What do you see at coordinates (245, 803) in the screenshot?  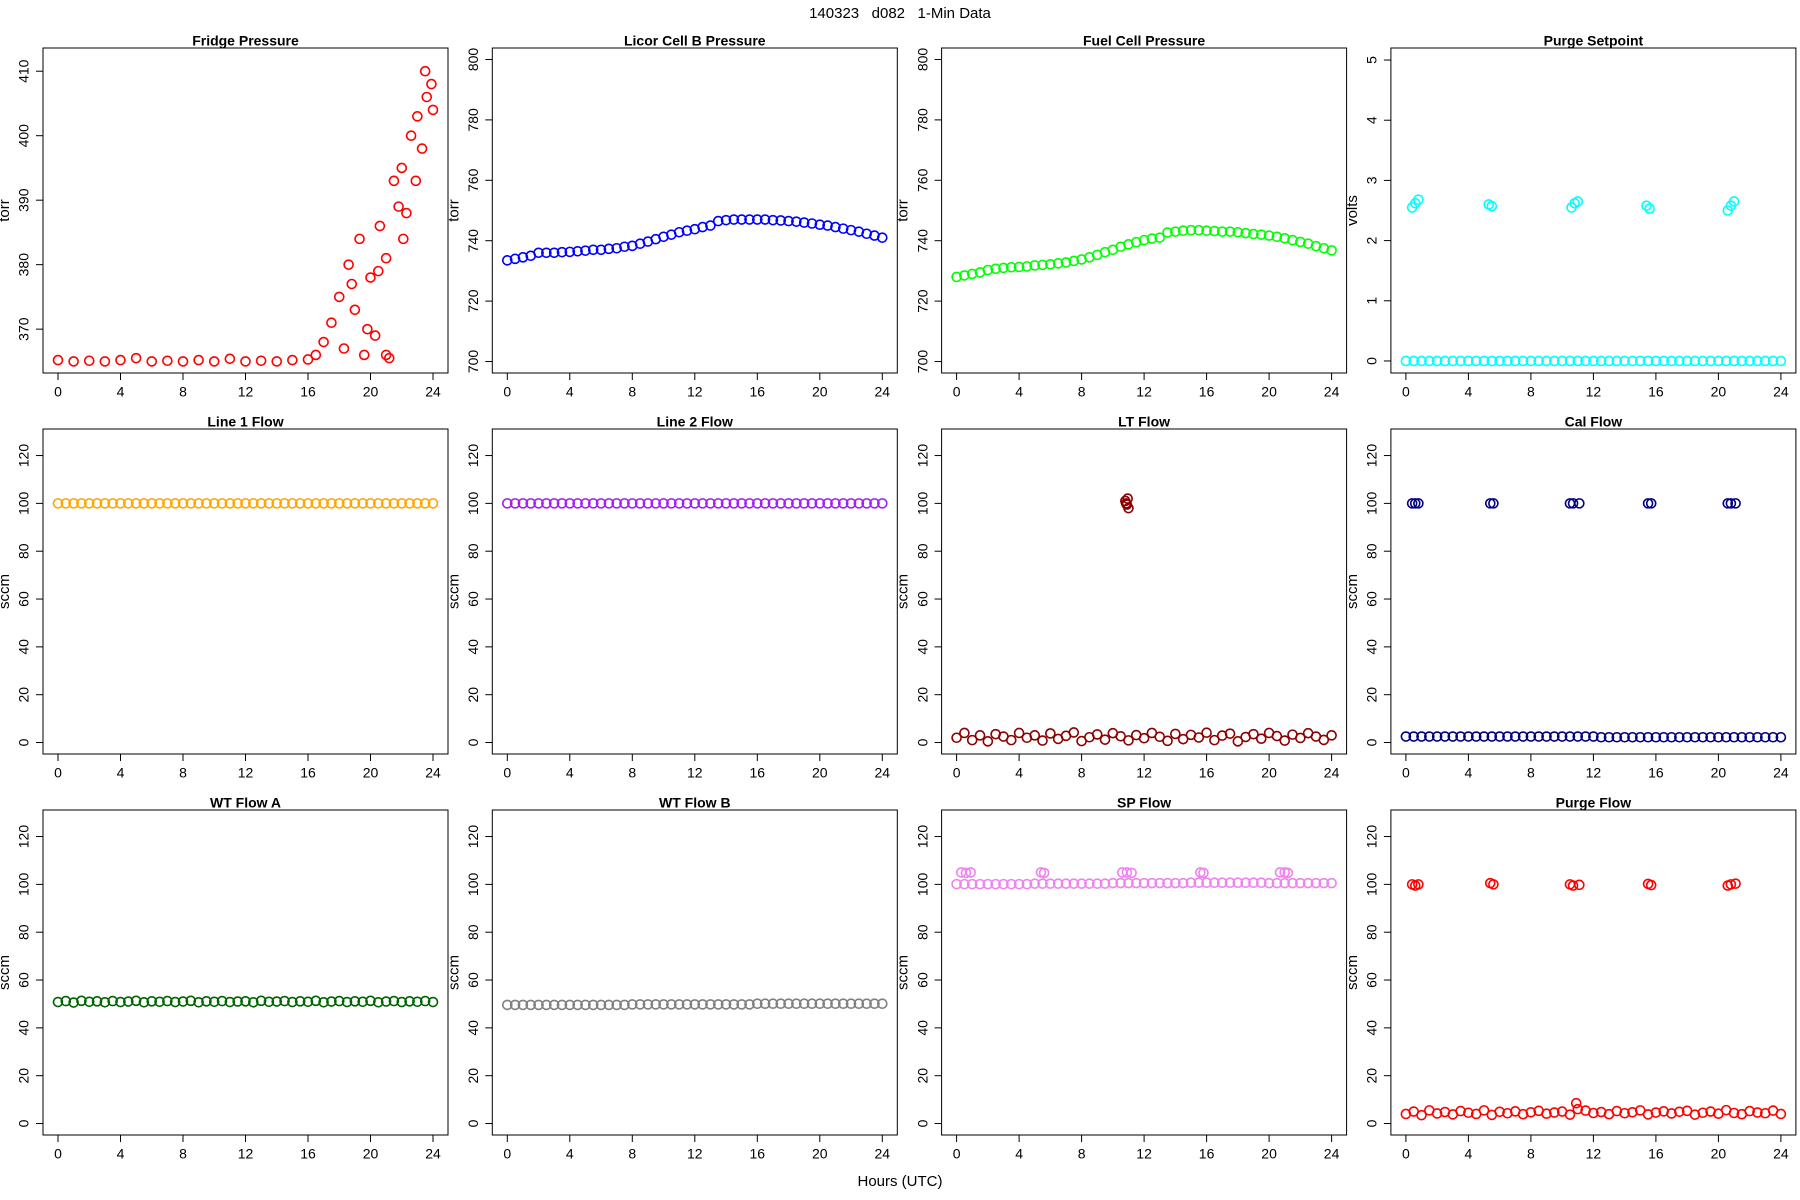 I see `panel-title: WT Flow A` at bounding box center [245, 803].